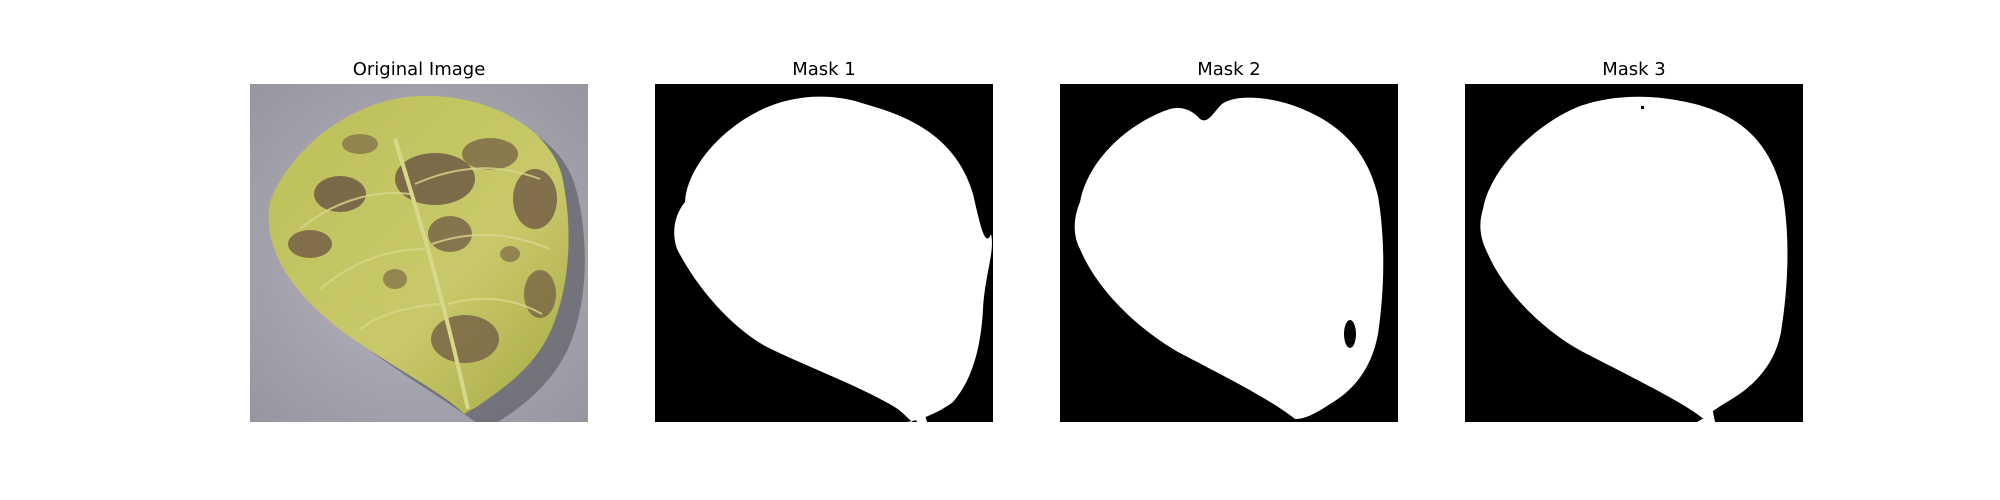  What do you see at coordinates (1229, 258) in the screenshot?
I see `mask-2-shape` at bounding box center [1229, 258].